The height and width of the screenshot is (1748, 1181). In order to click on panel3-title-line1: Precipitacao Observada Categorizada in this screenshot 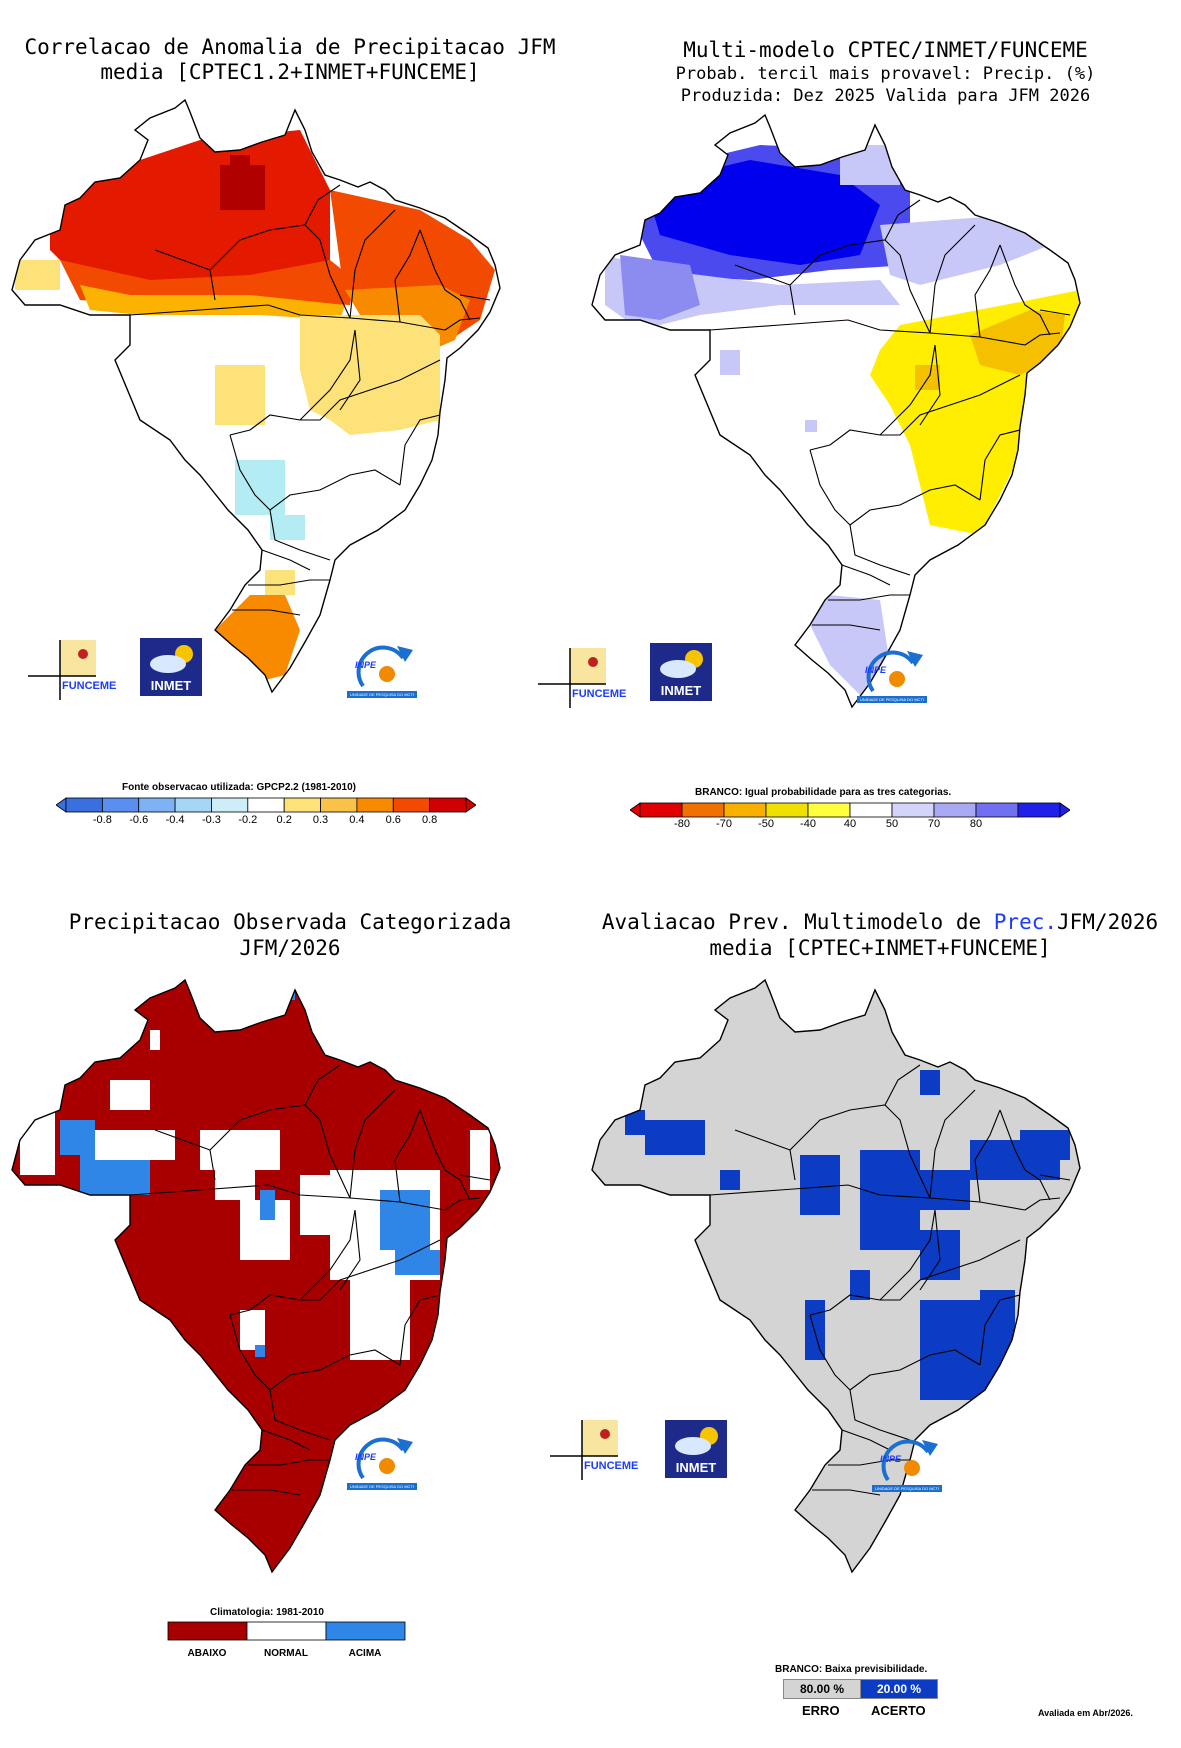, I will do `click(290, 922)`.